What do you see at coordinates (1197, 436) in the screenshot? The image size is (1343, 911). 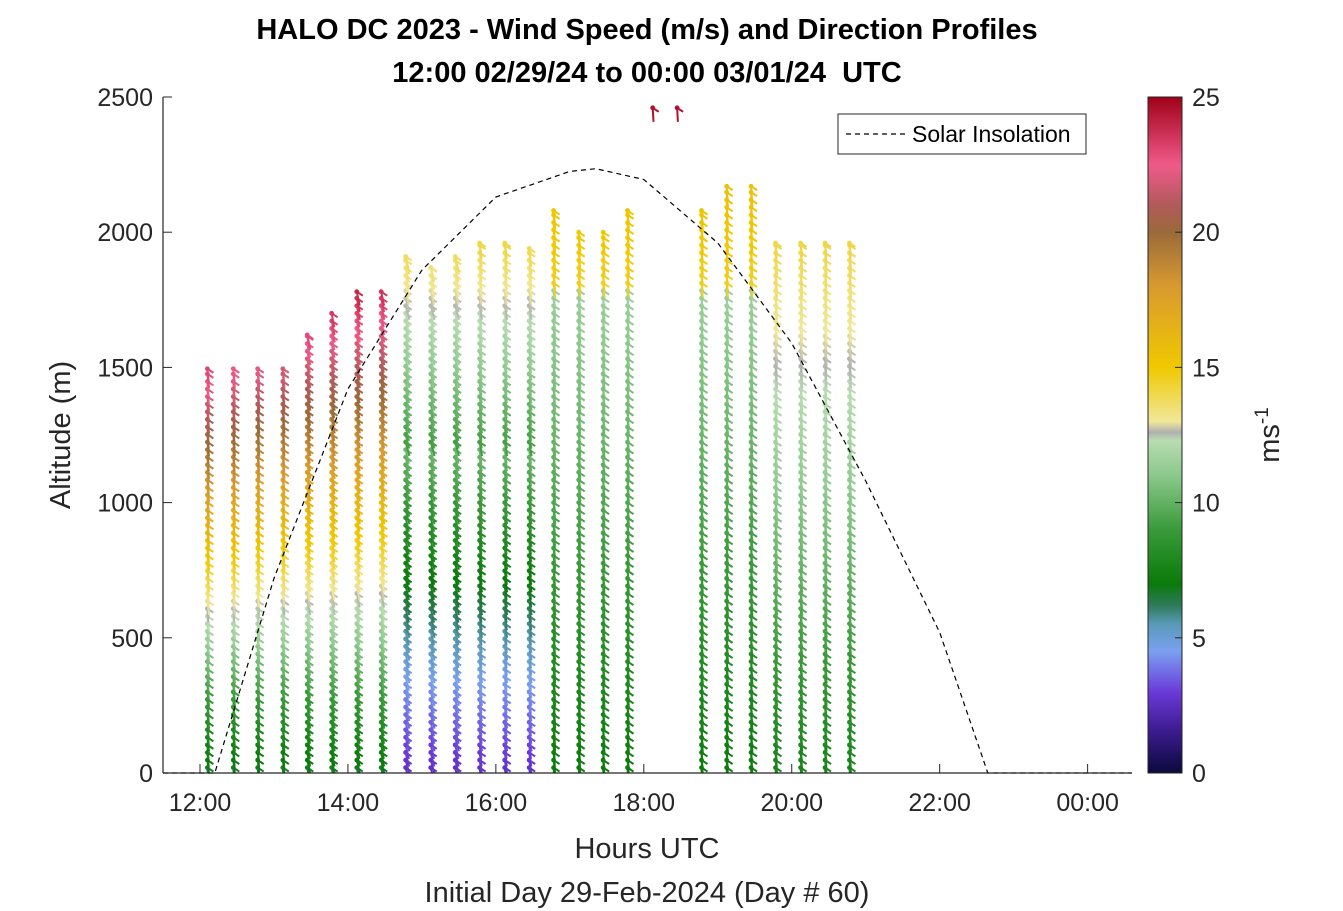 I see `colorbar-ticks: 0 5 10 15 20 25` at bounding box center [1197, 436].